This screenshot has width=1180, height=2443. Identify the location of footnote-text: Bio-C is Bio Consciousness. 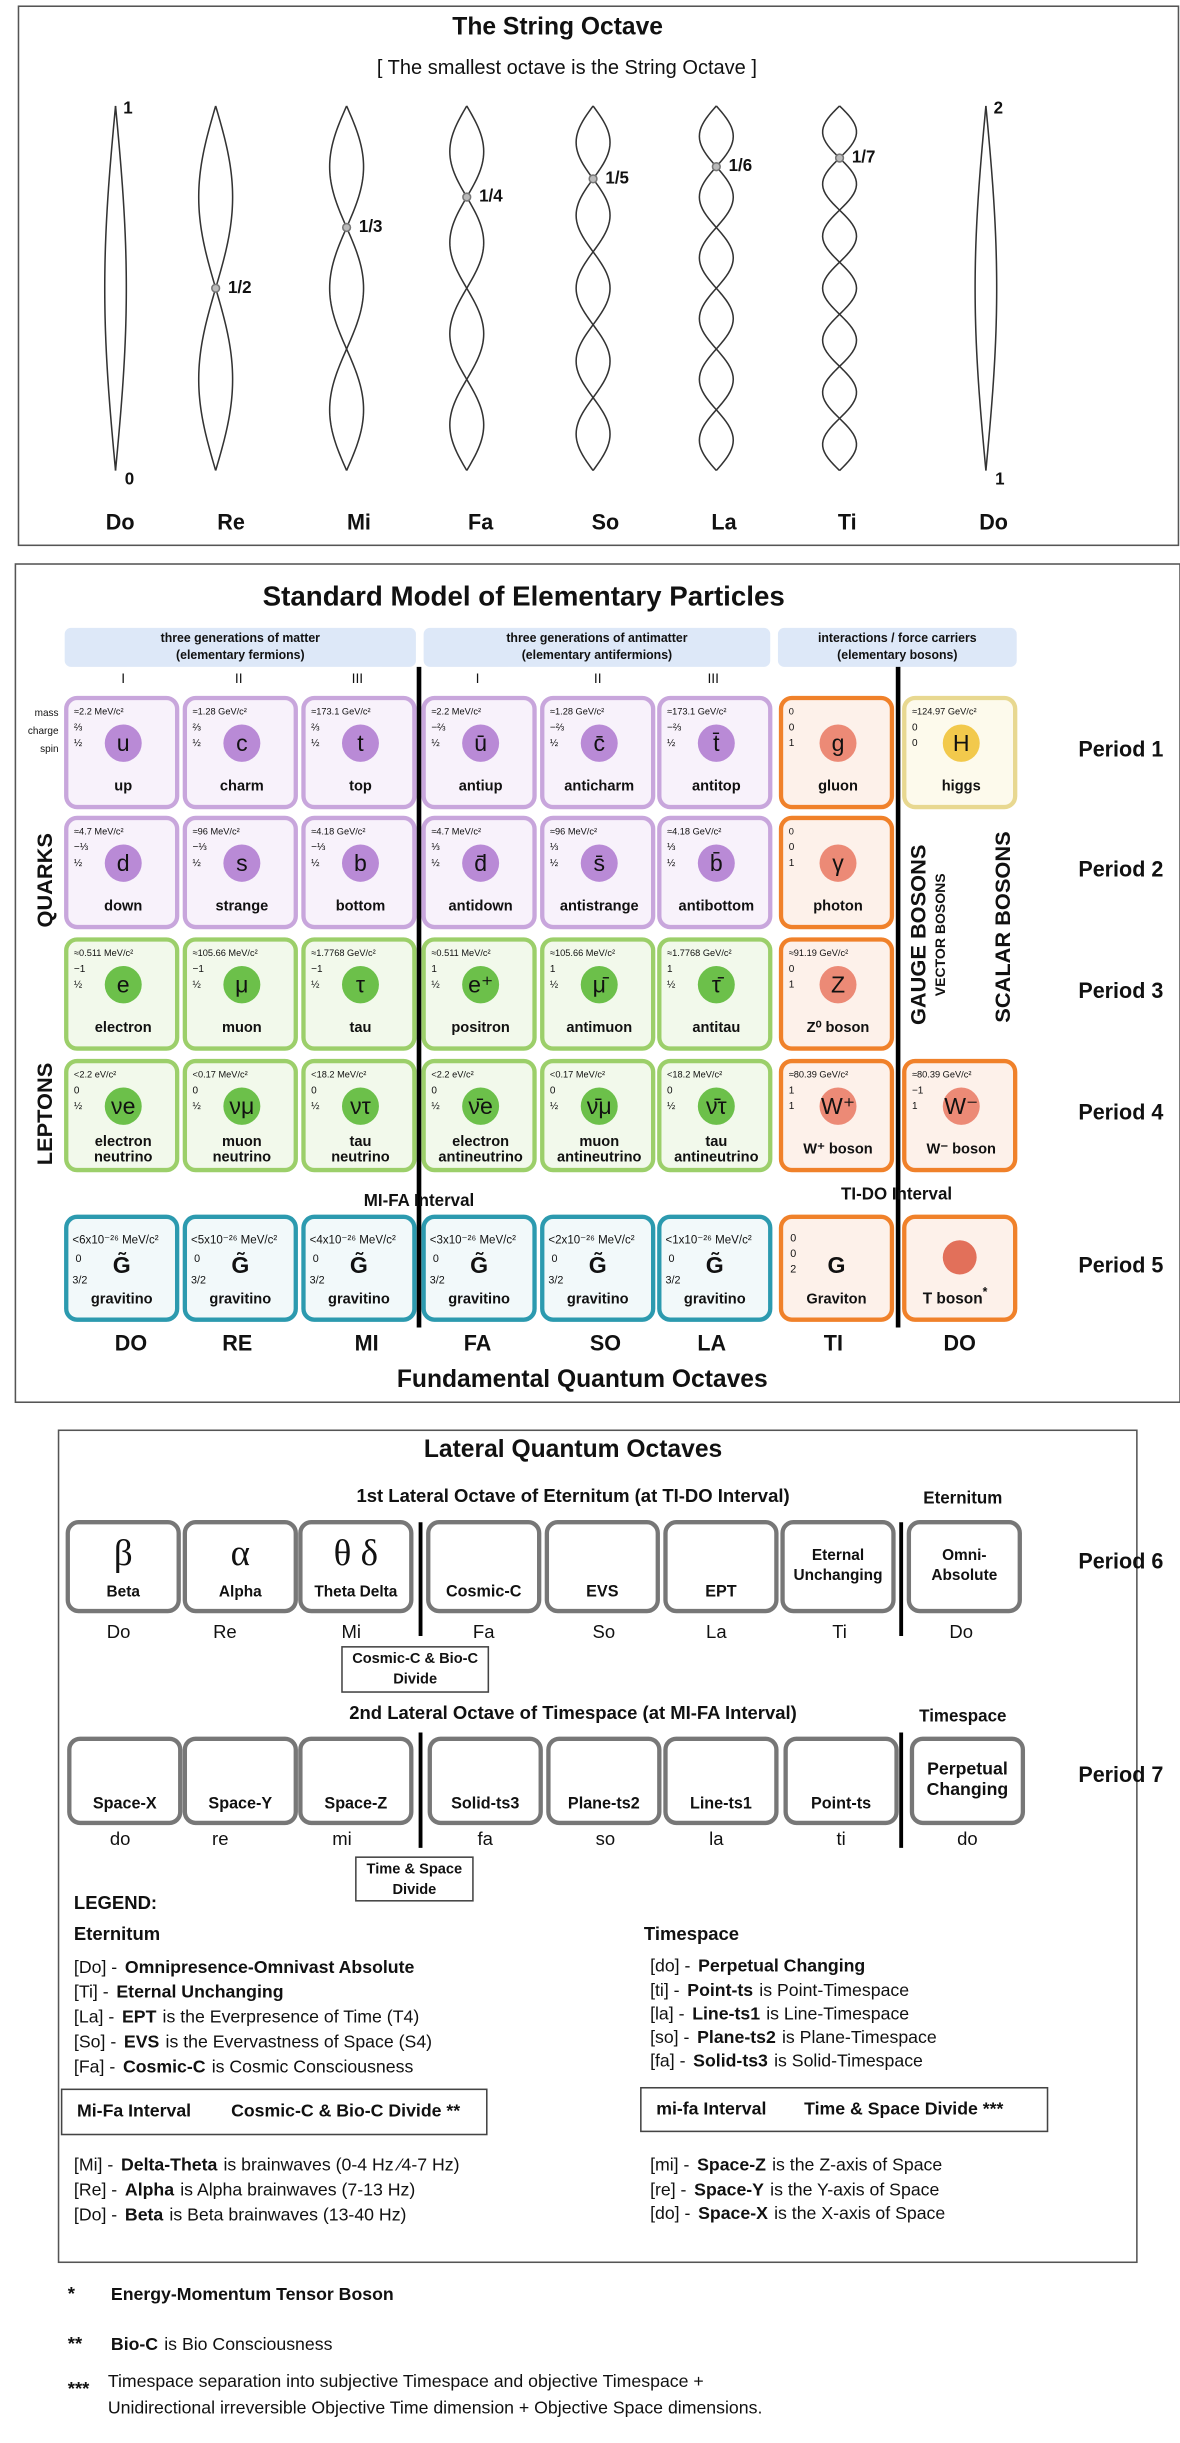
(222, 2343).